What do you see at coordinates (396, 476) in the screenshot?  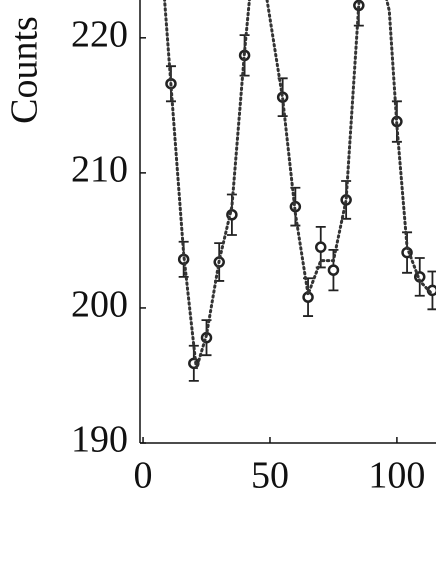 I see `x-tick-label: 100` at bounding box center [396, 476].